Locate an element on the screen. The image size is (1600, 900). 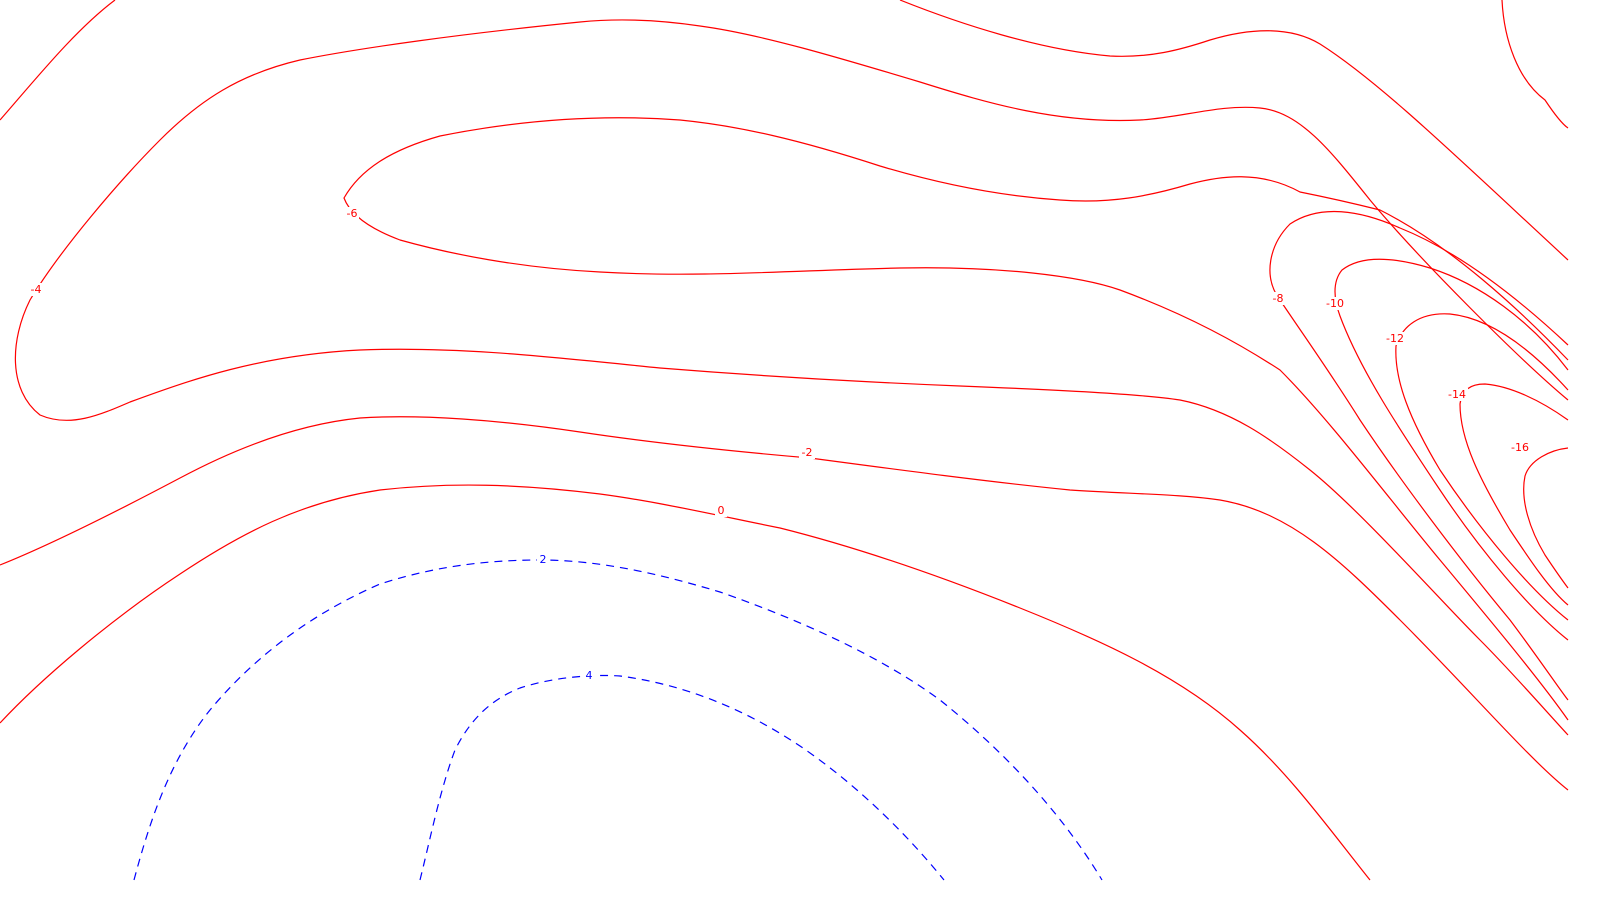
svg-text: -2 is located at coordinates (807, 452).